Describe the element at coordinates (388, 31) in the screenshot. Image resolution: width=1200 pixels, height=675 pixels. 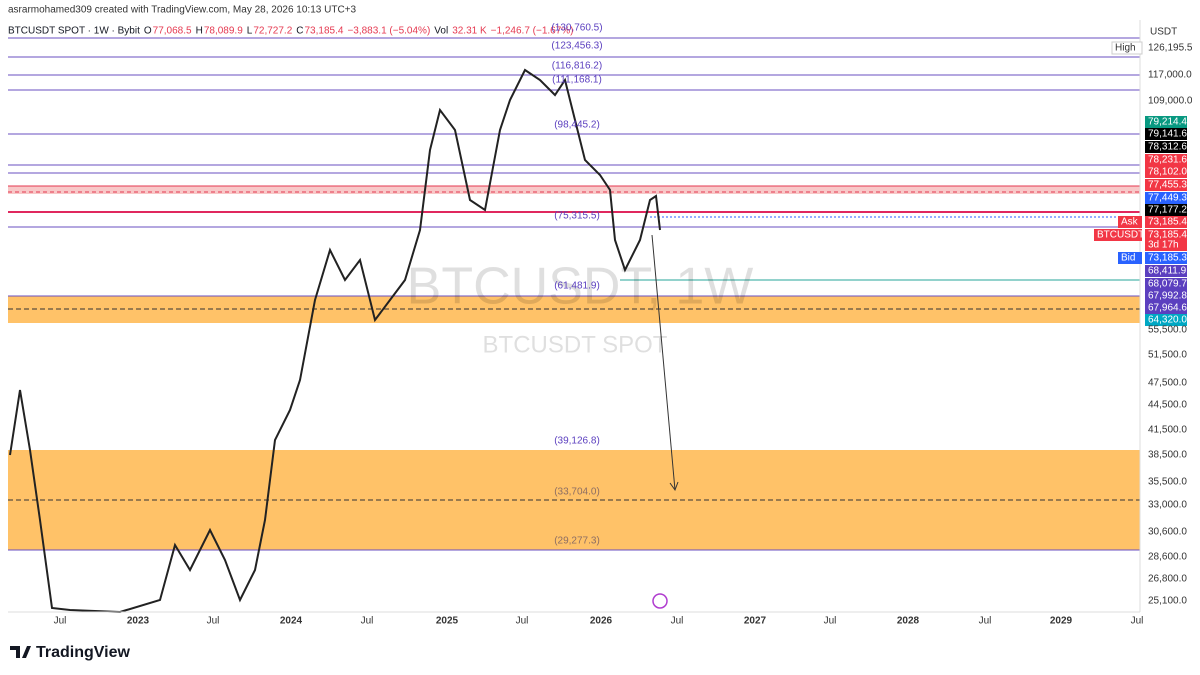
I see `change: −3,883.1 (−5.04%)` at that location.